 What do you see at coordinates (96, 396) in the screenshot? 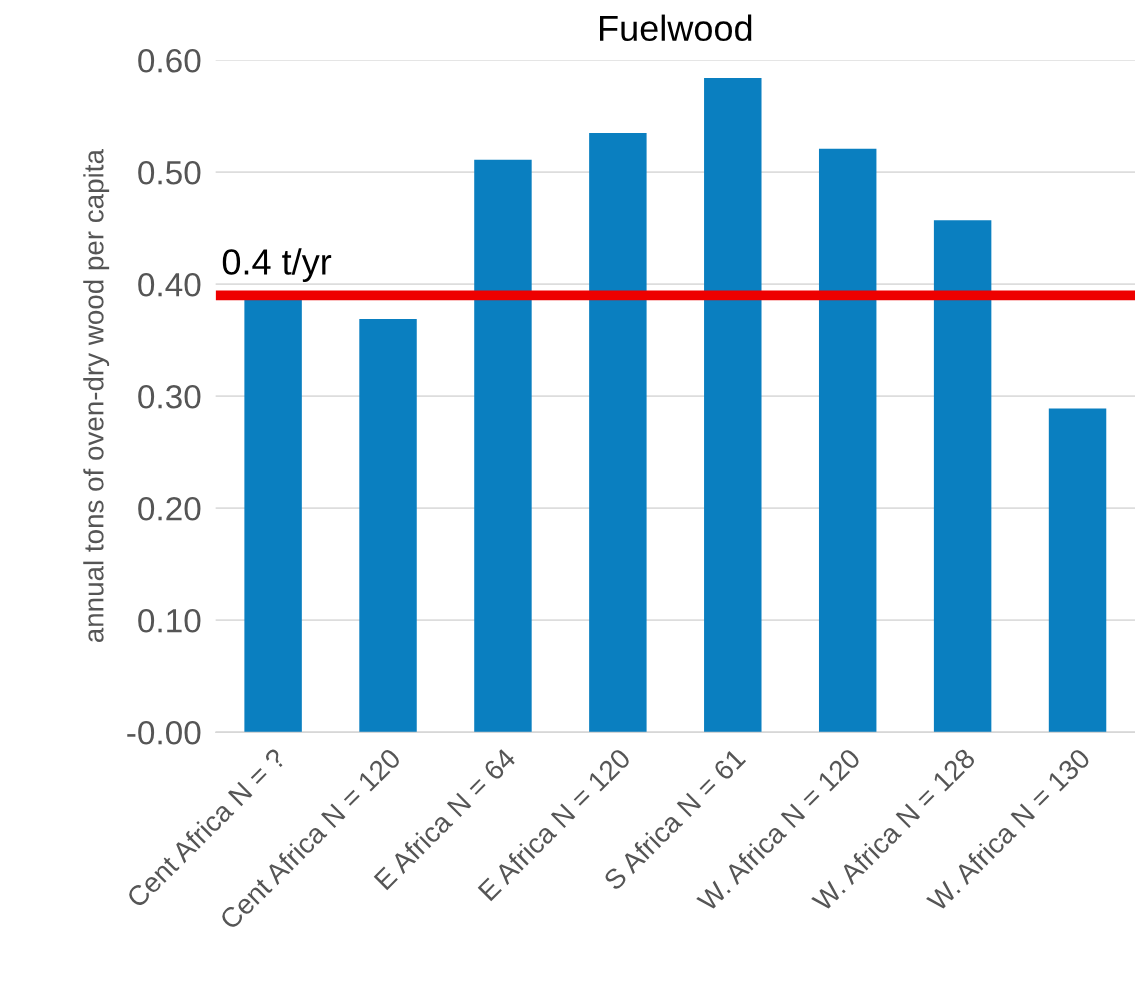
I see `y-axis-title: annual tons of oven-dry wood per capita` at bounding box center [96, 396].